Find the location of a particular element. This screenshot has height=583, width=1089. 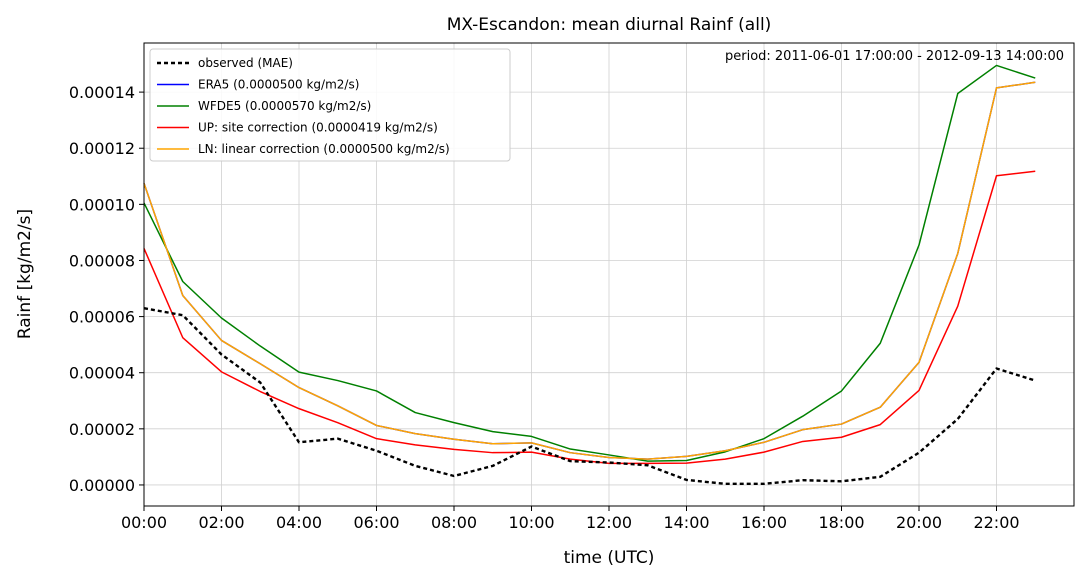

y-tick-label: 0.00010 is located at coordinates (102, 204).